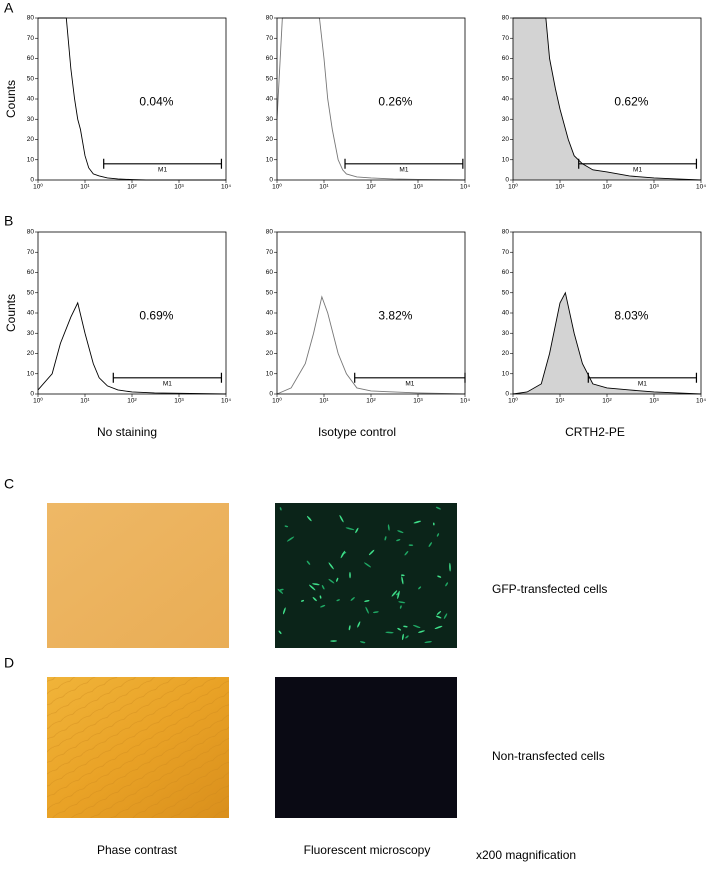 The image size is (708, 870). Describe the element at coordinates (270, 313) in the screenshot. I see `y-tick-label: 40` at that location.